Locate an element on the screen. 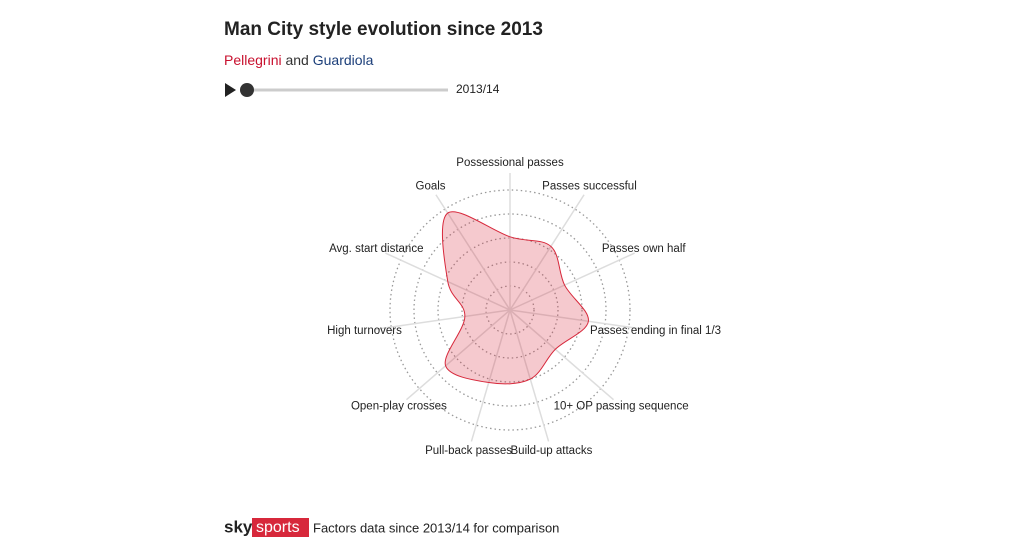 The width and height of the screenshot is (1020, 554). subtitle: Pellegrini and Guardiola is located at coordinates (299, 60).